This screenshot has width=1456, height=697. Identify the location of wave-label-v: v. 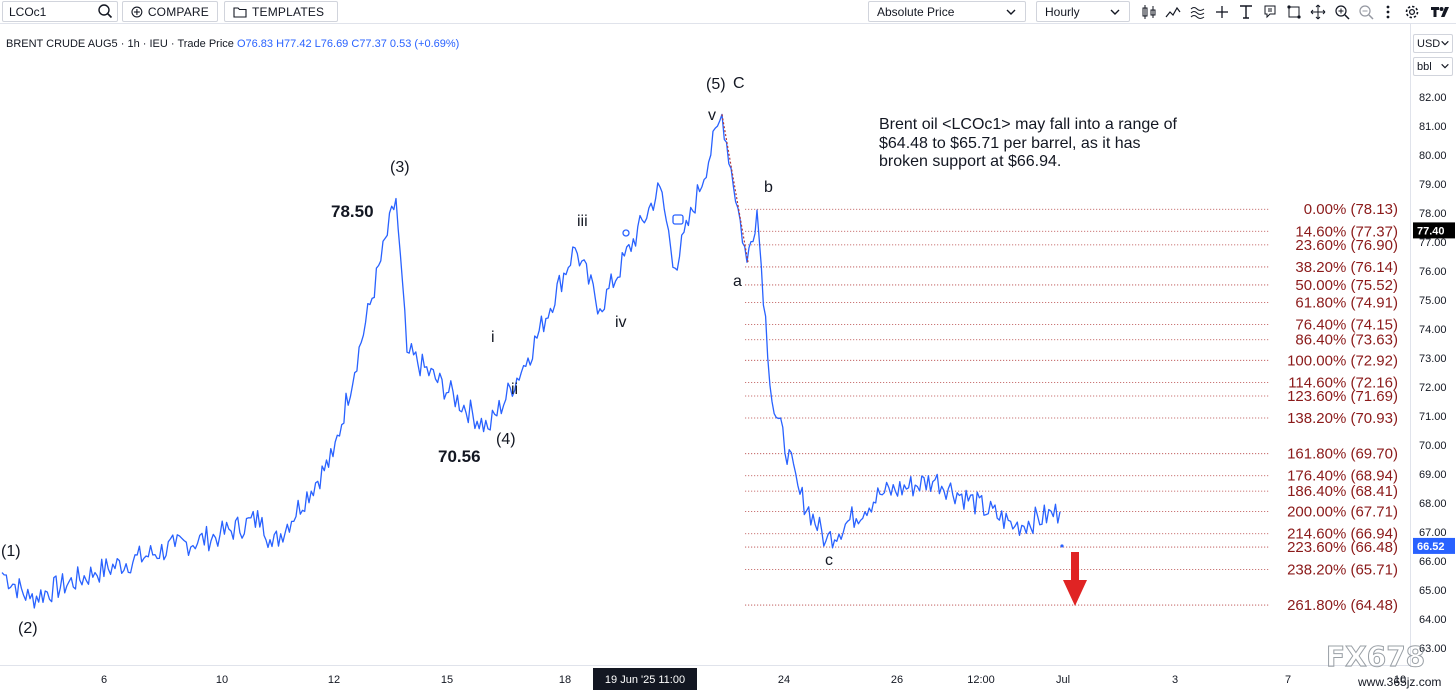
(712, 115).